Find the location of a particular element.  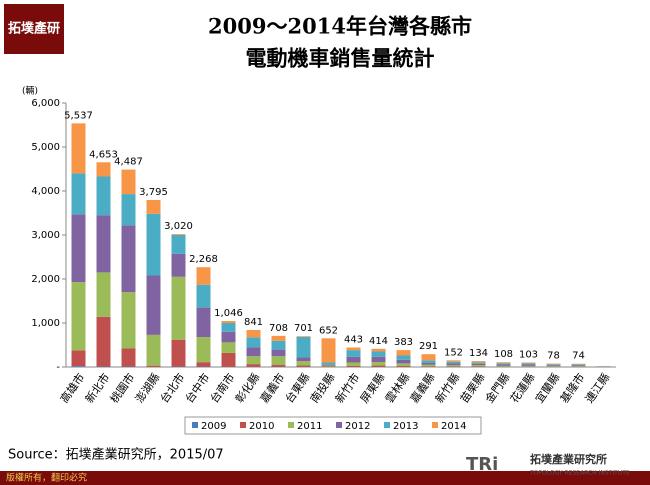

logo-mark: TRi is located at coordinates (482, 464).